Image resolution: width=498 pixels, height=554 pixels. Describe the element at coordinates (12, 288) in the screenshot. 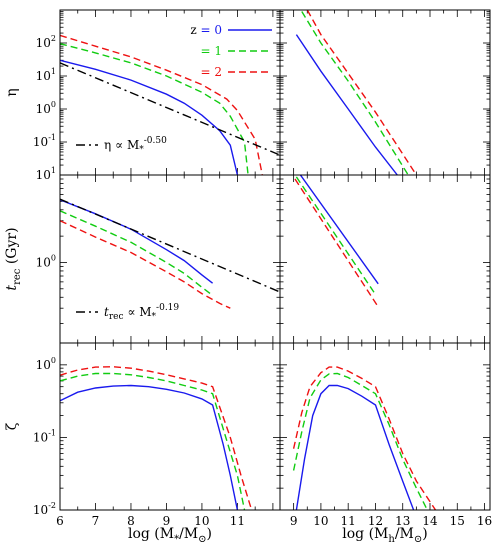

I see `y-axis-label-main: t` at that location.